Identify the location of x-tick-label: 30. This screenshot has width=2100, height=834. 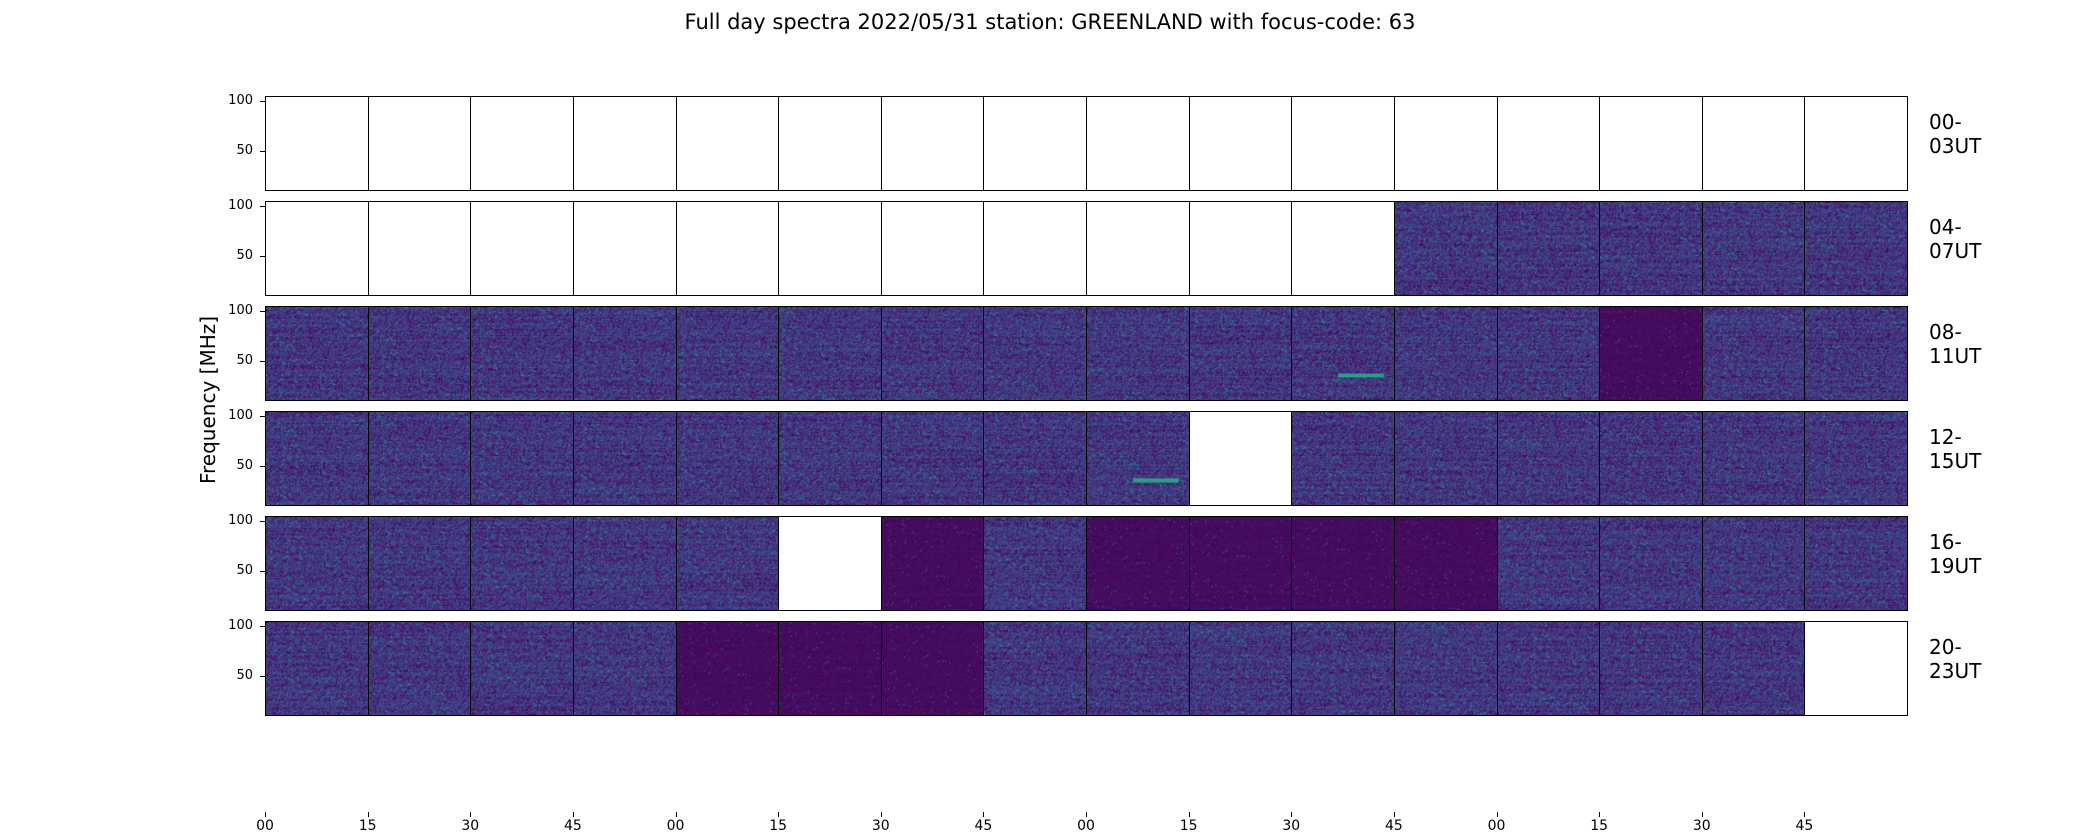
(1291, 826).